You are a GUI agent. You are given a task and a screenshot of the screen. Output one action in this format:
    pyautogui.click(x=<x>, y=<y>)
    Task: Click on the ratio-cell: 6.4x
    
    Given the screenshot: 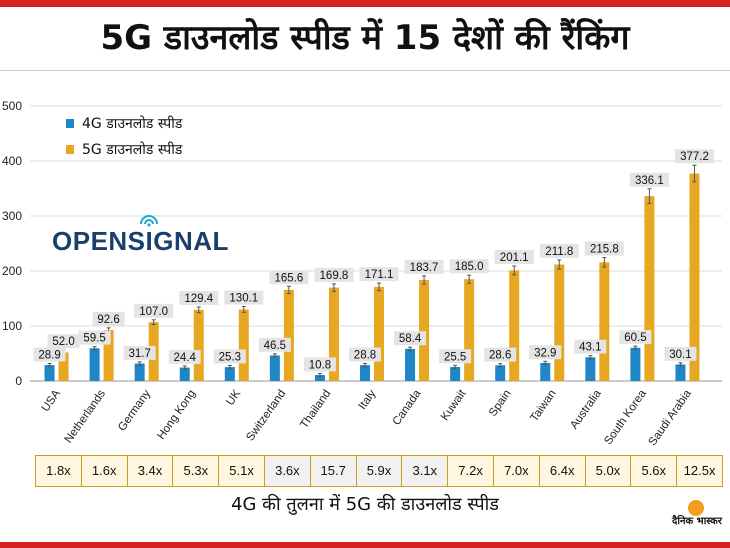 What is the action you would take?
    pyautogui.click(x=563, y=471)
    